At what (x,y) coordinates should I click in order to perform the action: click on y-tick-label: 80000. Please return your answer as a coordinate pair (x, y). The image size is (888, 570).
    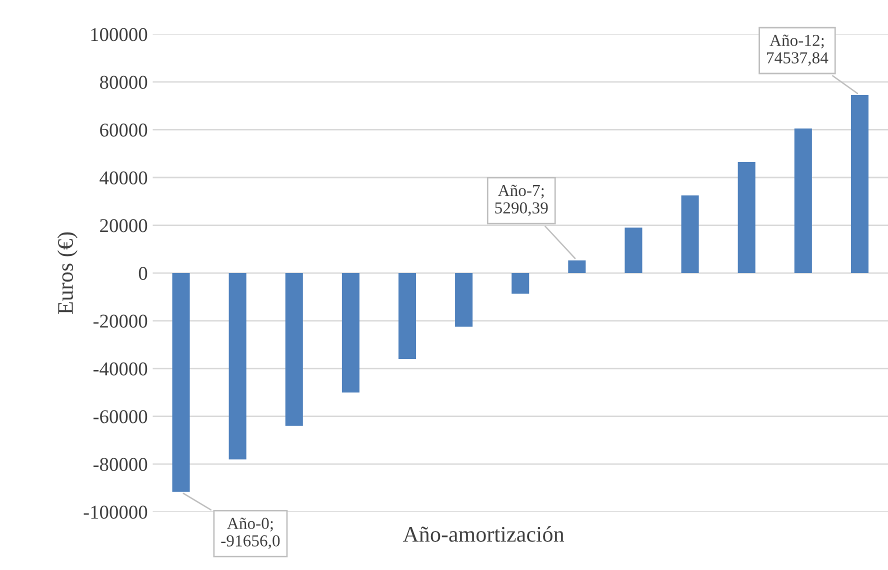
    Looking at the image, I should click on (124, 82).